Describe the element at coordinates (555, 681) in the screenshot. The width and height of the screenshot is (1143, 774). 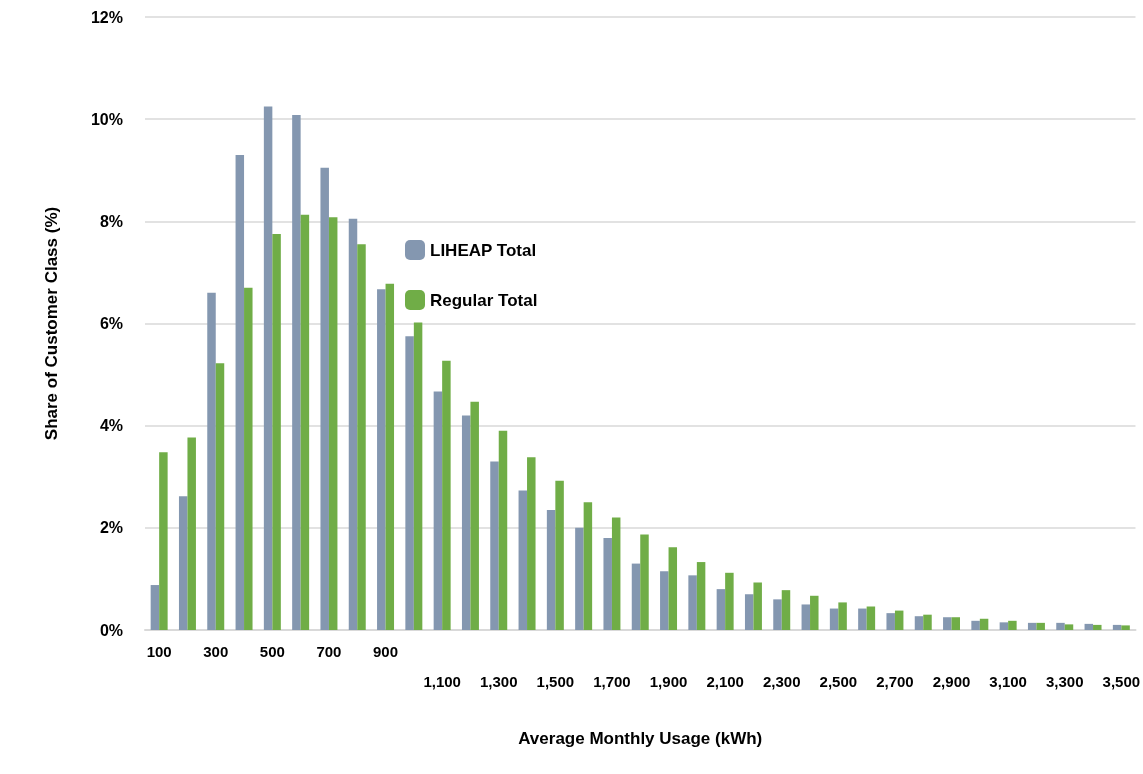
I see `x-tick-label: 1,500` at that location.